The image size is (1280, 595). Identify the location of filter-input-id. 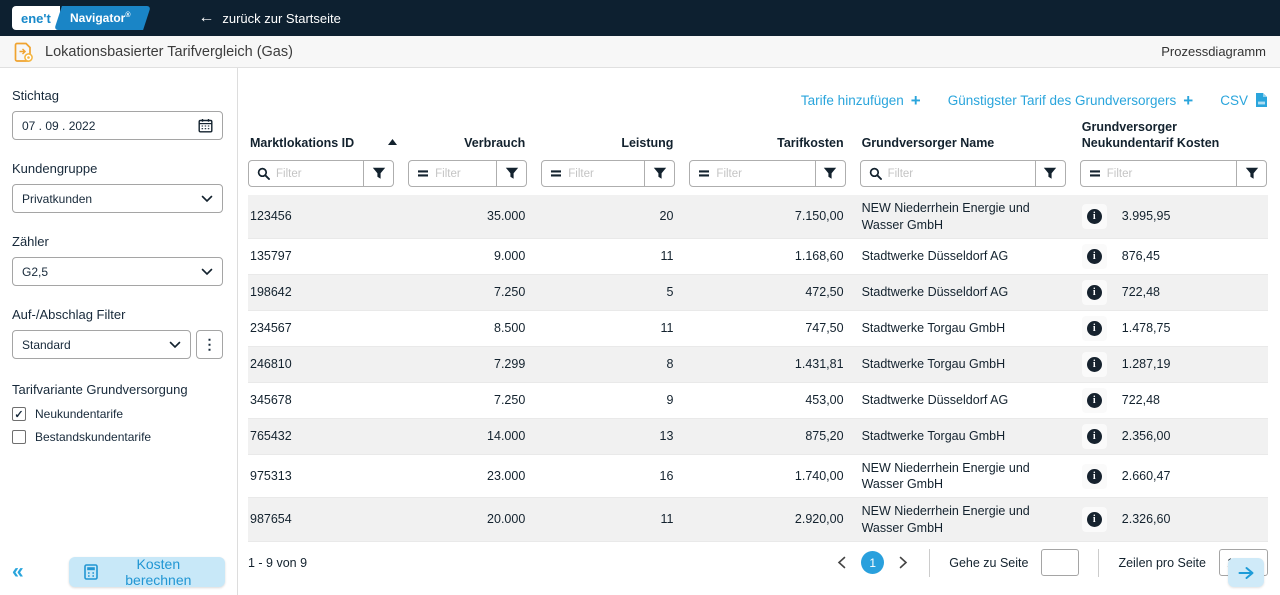
(320, 173).